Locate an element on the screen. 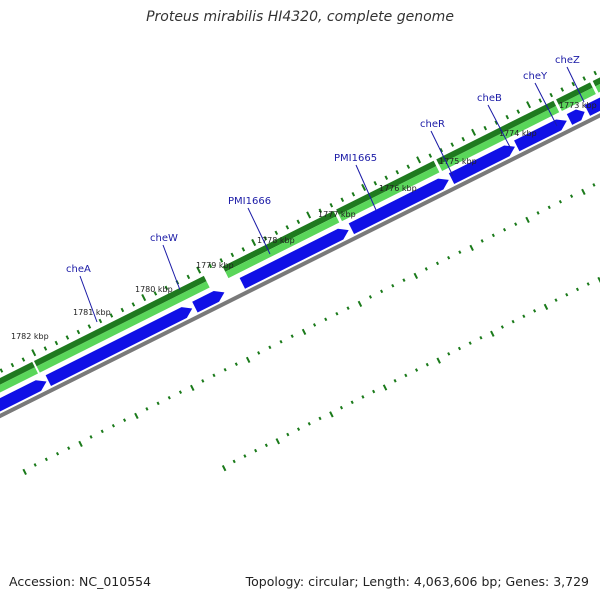 The width and height of the screenshot is (600, 600). tick-label: 1776 kbp is located at coordinates (398, 188).